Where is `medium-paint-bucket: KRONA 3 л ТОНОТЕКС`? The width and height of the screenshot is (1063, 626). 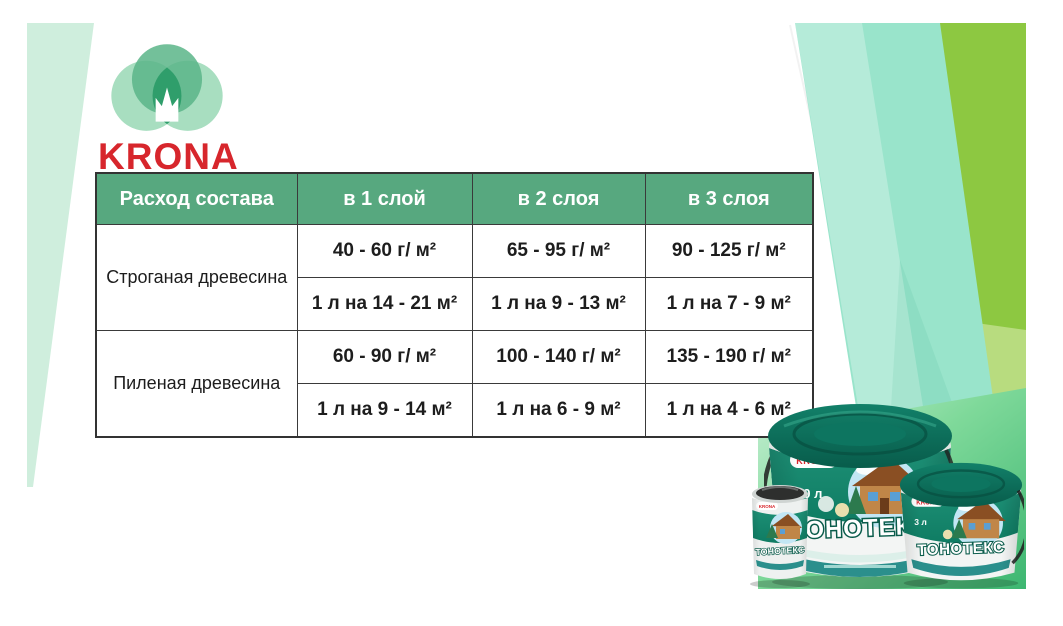
medium-paint-bucket: KRONA 3 л ТОНОТЕКС is located at coordinates (961, 525).